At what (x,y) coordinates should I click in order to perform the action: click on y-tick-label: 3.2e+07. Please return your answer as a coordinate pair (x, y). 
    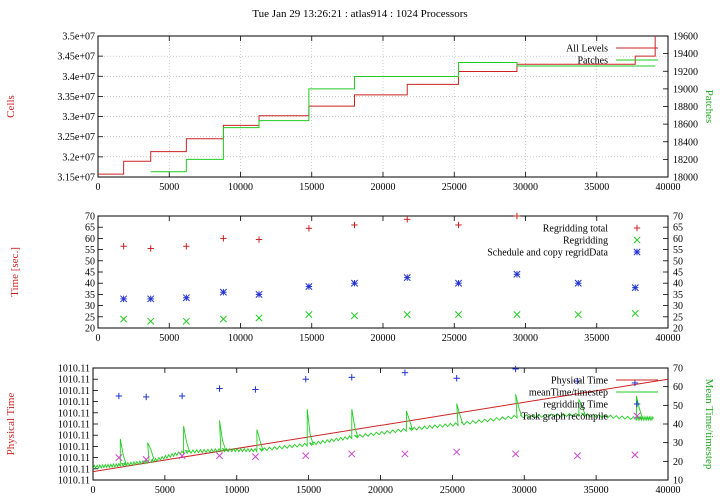
    Looking at the image, I should click on (78, 157).